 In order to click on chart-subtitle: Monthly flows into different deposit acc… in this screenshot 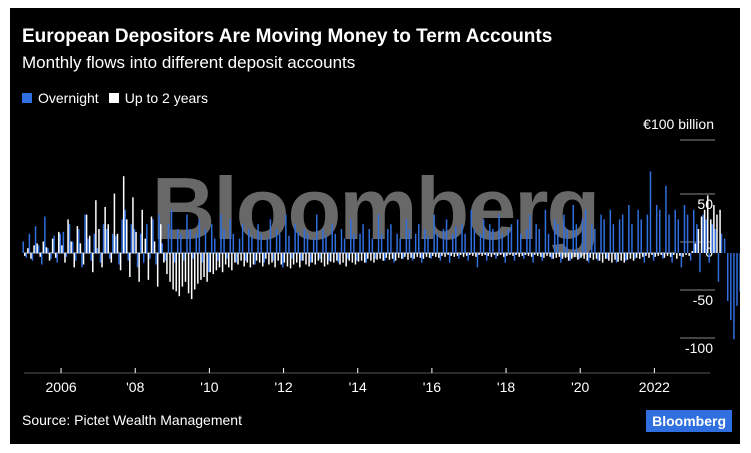, I will do `click(189, 62)`.